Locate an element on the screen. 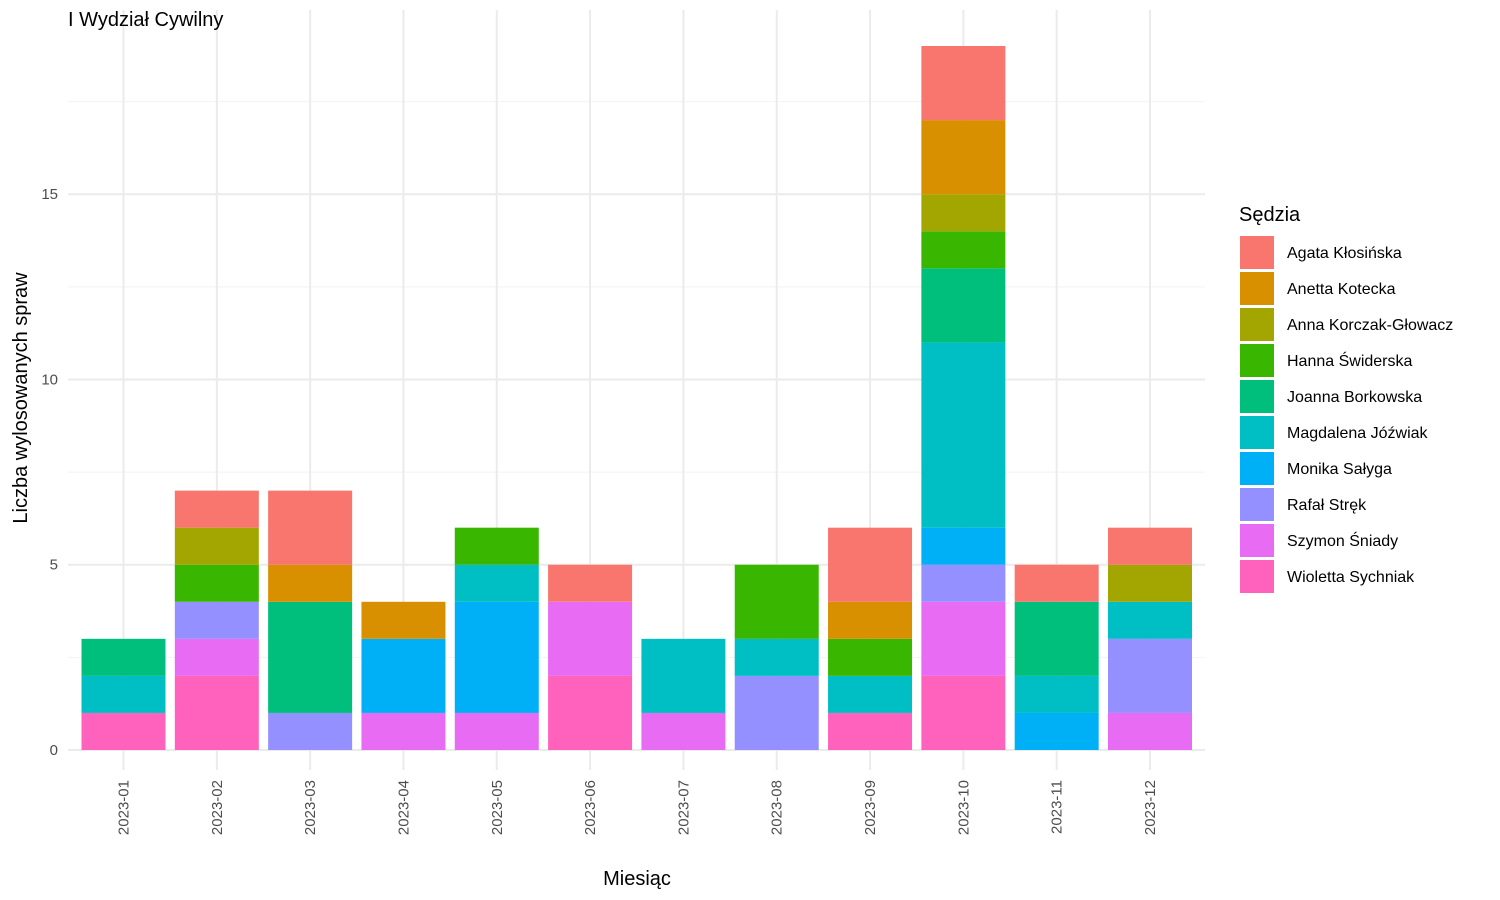  legend-label: Anna Korczak-Głowacz is located at coordinates (1370, 325).